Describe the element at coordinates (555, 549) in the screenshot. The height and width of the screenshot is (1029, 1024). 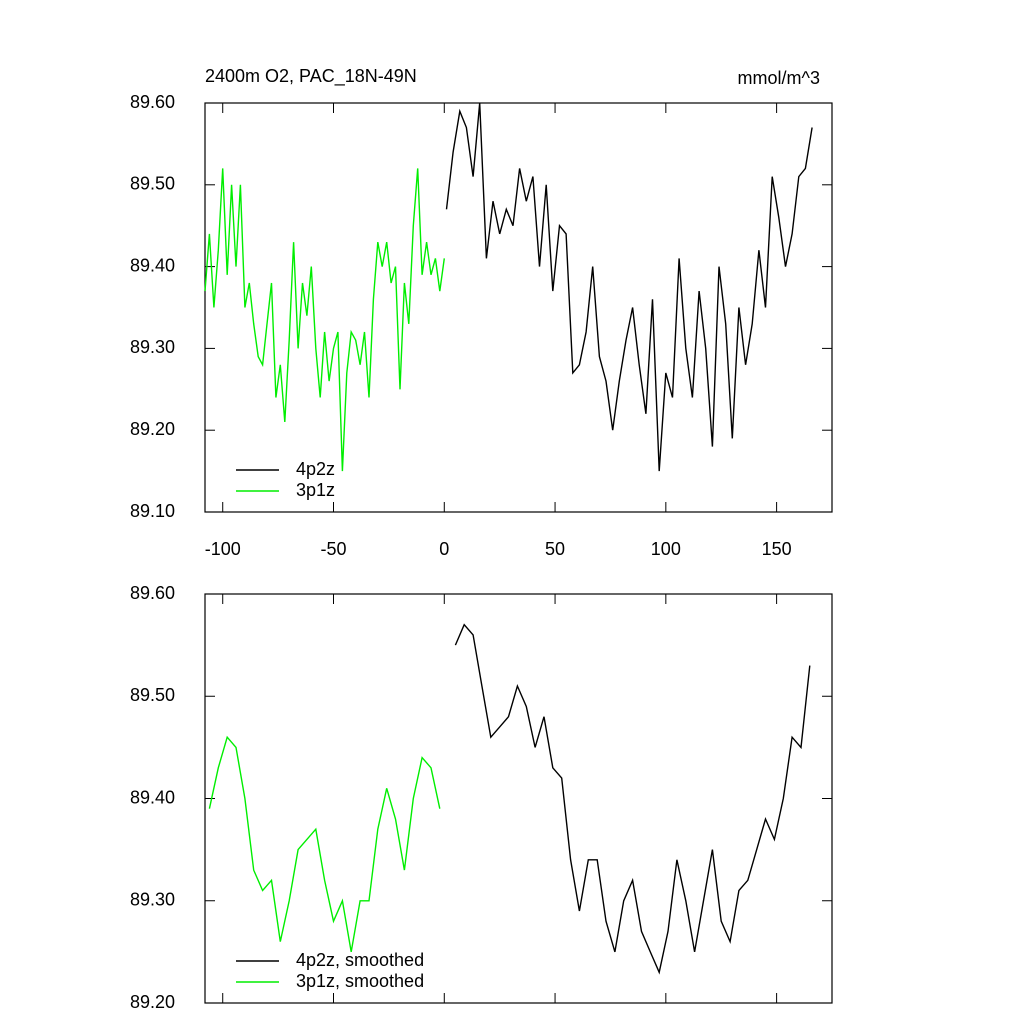
I see `x-tick-label: 50` at that location.